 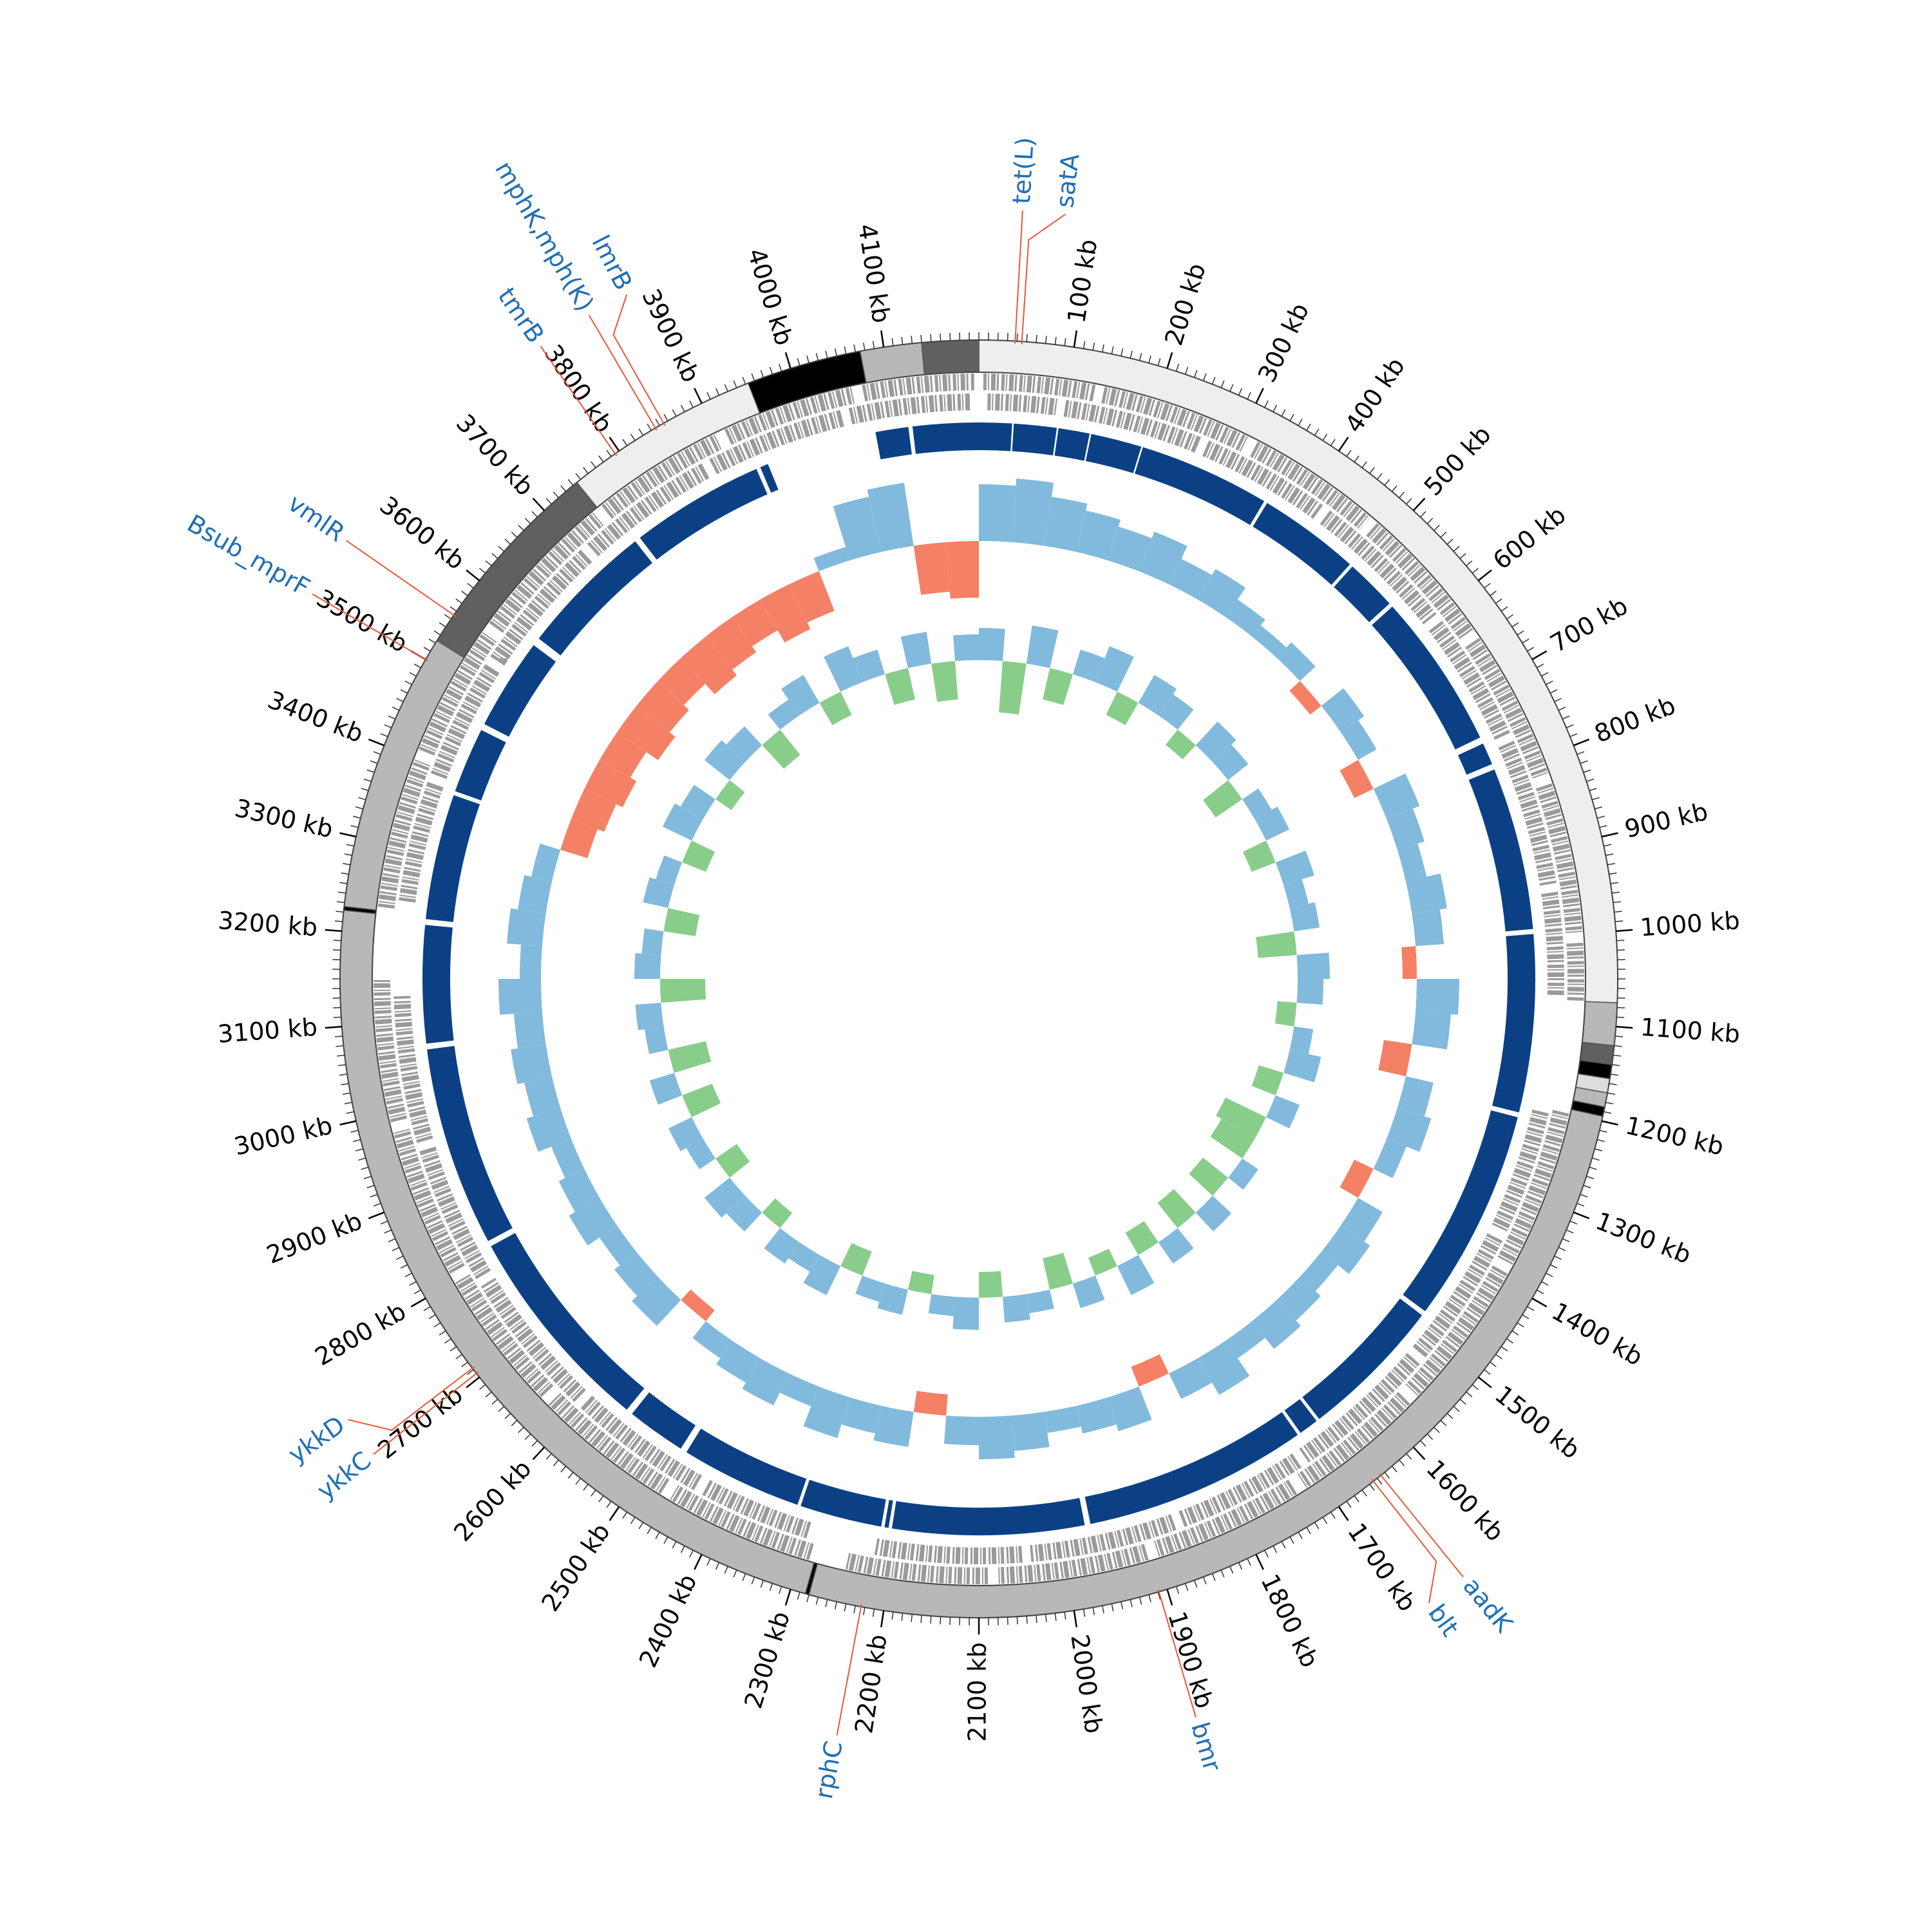 What do you see at coordinates (315, 716) in the screenshot?
I see `tick-label: 3400 kb` at bounding box center [315, 716].